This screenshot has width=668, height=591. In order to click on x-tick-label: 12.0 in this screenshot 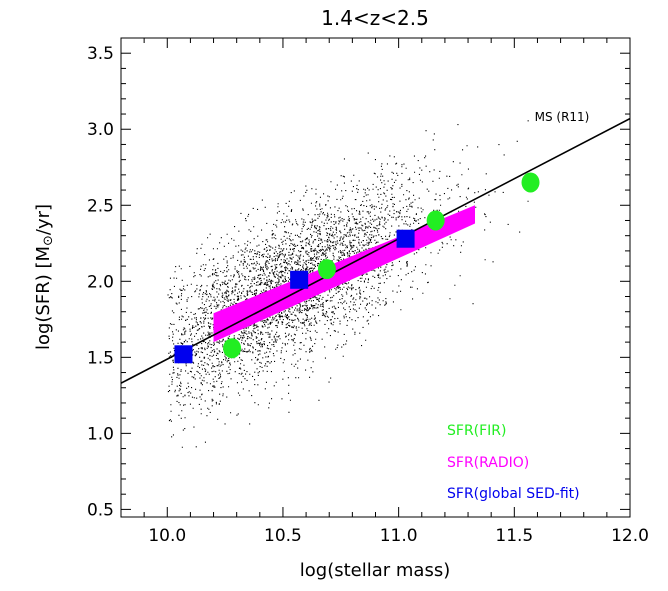, I will do `click(630, 536)`.